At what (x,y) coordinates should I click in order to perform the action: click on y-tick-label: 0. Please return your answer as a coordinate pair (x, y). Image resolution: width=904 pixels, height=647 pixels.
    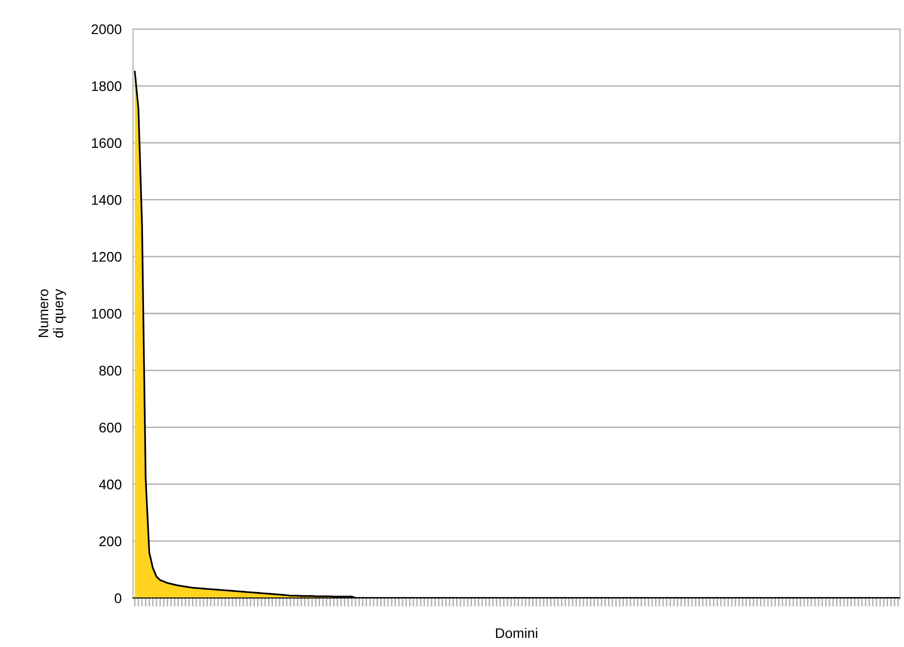
    Looking at the image, I should click on (118, 598).